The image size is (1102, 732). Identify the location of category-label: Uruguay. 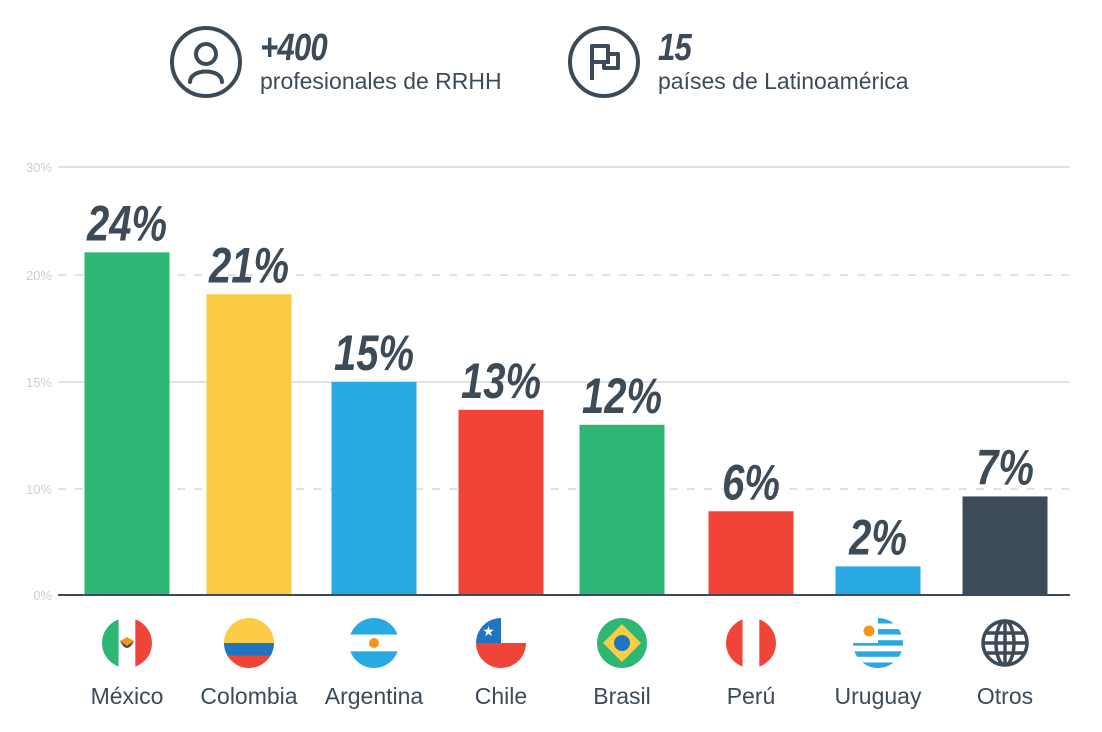
(878, 696).